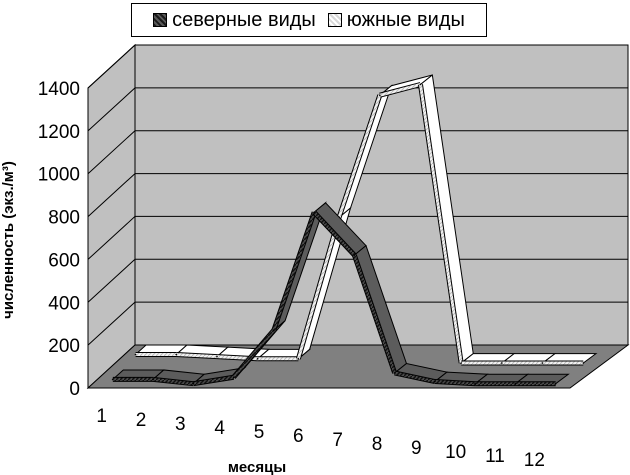  Describe the element at coordinates (377, 444) in the screenshot. I see `x-tick-label: 8` at that location.